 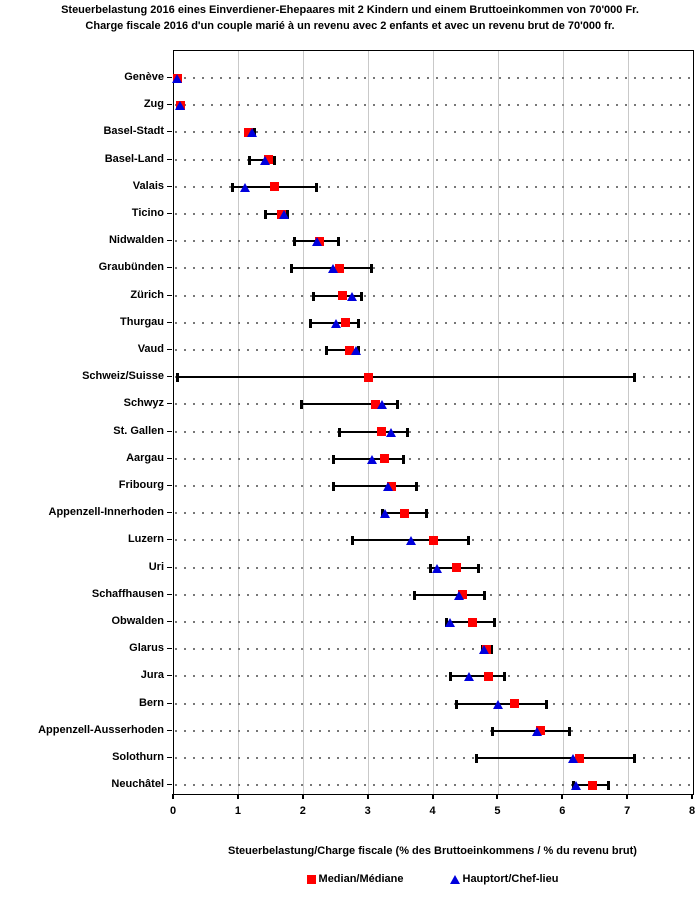 What do you see at coordinates (311, 879) in the screenshot?
I see `median-square-icon` at bounding box center [311, 879].